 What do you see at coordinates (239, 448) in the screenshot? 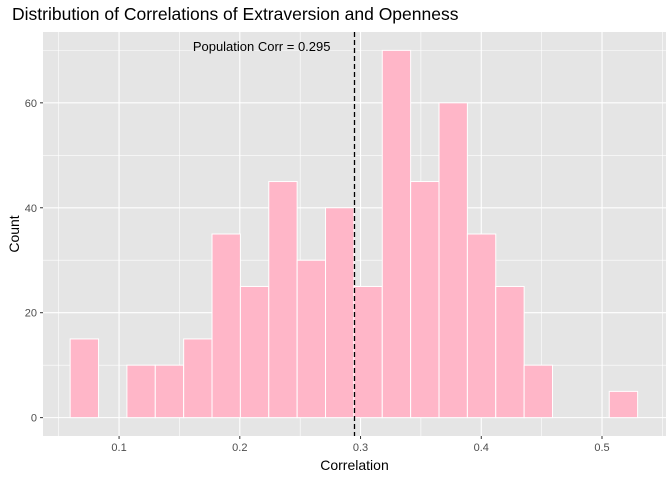
I see `x-tick-label: 0.2` at bounding box center [239, 448].